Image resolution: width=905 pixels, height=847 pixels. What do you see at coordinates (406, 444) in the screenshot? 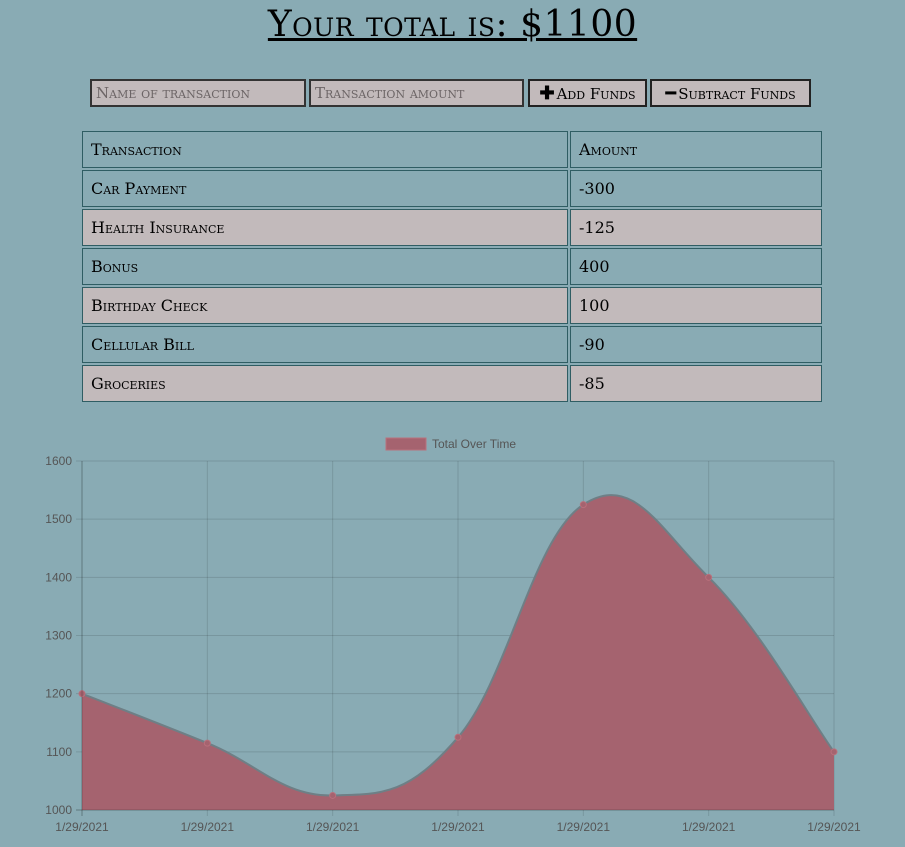
I see `legend-swatch` at bounding box center [406, 444].